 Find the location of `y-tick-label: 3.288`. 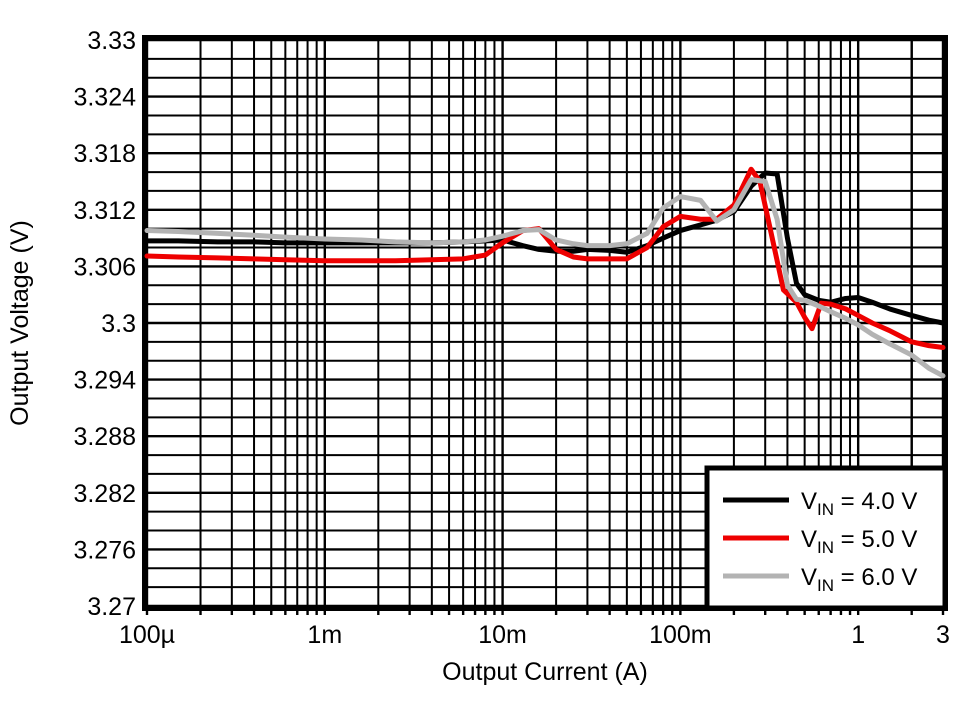

y-tick-label: 3.288 is located at coordinates (104, 437).